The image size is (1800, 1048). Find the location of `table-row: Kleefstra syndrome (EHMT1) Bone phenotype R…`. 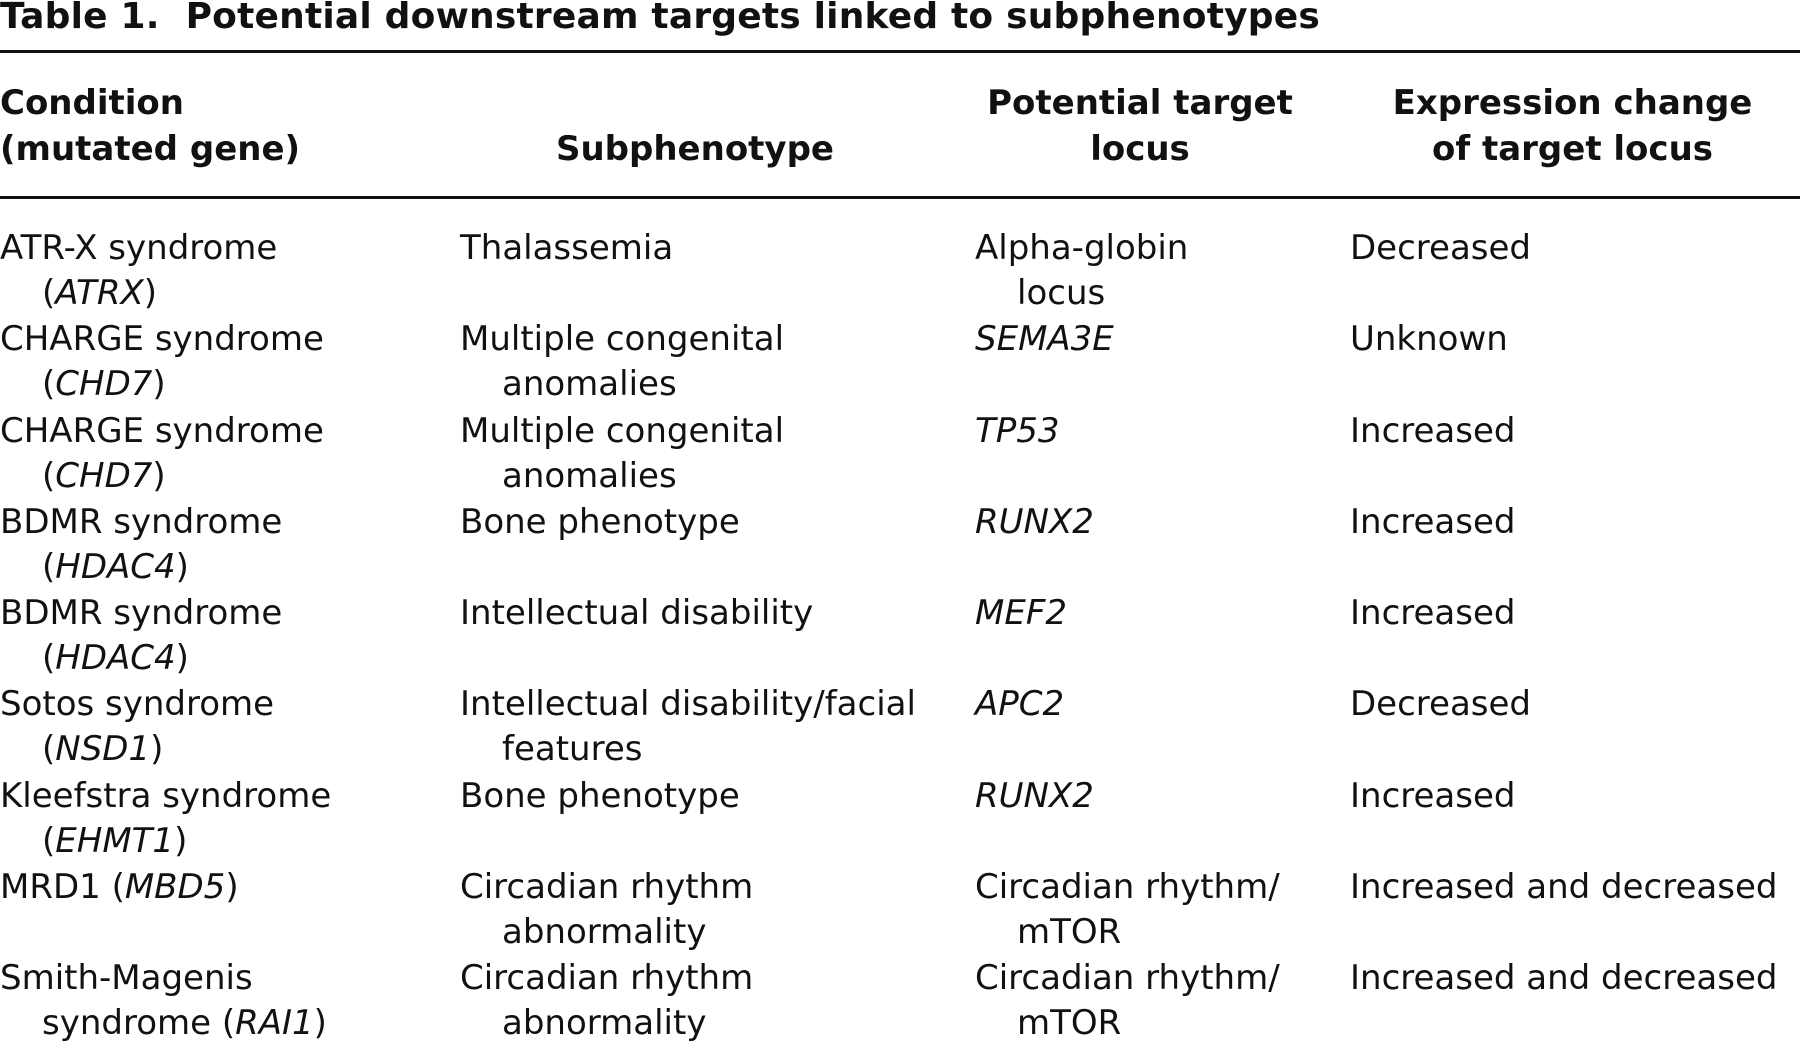

table-row: Kleefstra syndrome (EHMT1) Bone phenotype R… is located at coordinates (900, 819).